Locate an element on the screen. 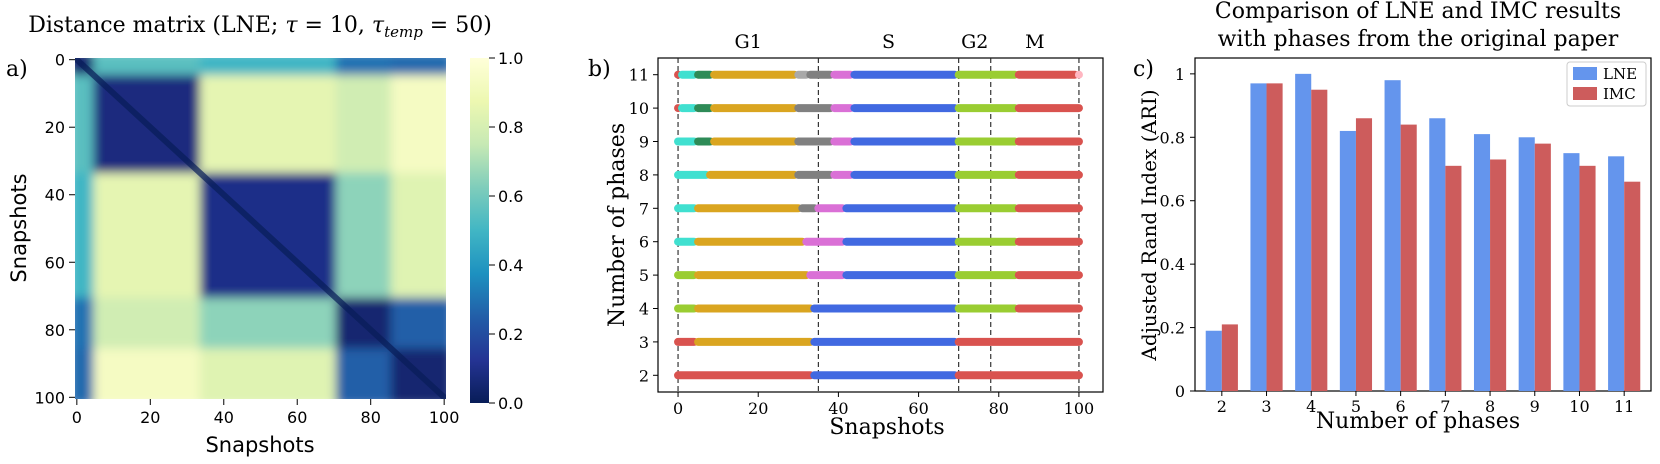 This screenshot has height=464, width=1660. y-tick-label: 60 is located at coordinates (55, 262).